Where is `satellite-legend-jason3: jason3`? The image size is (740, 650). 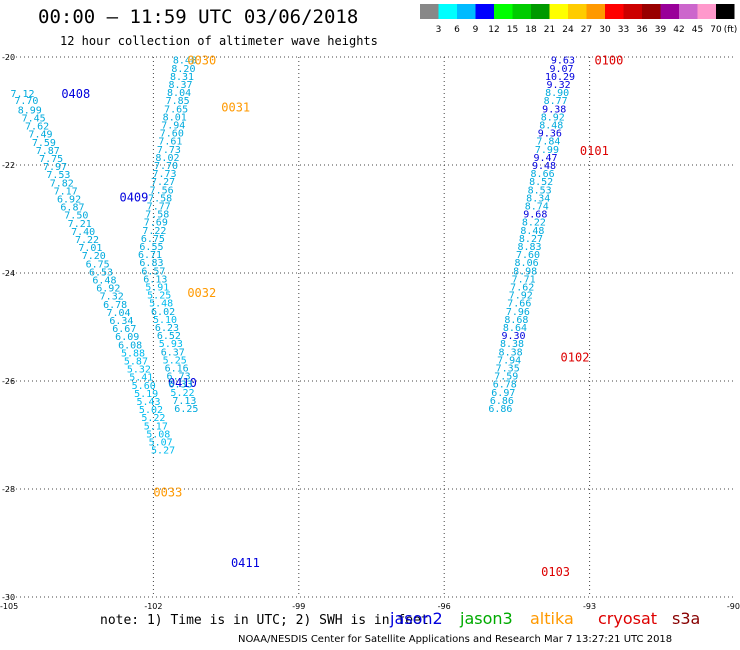
satellite-legend-jason3: jason3 is located at coordinates (486, 618).